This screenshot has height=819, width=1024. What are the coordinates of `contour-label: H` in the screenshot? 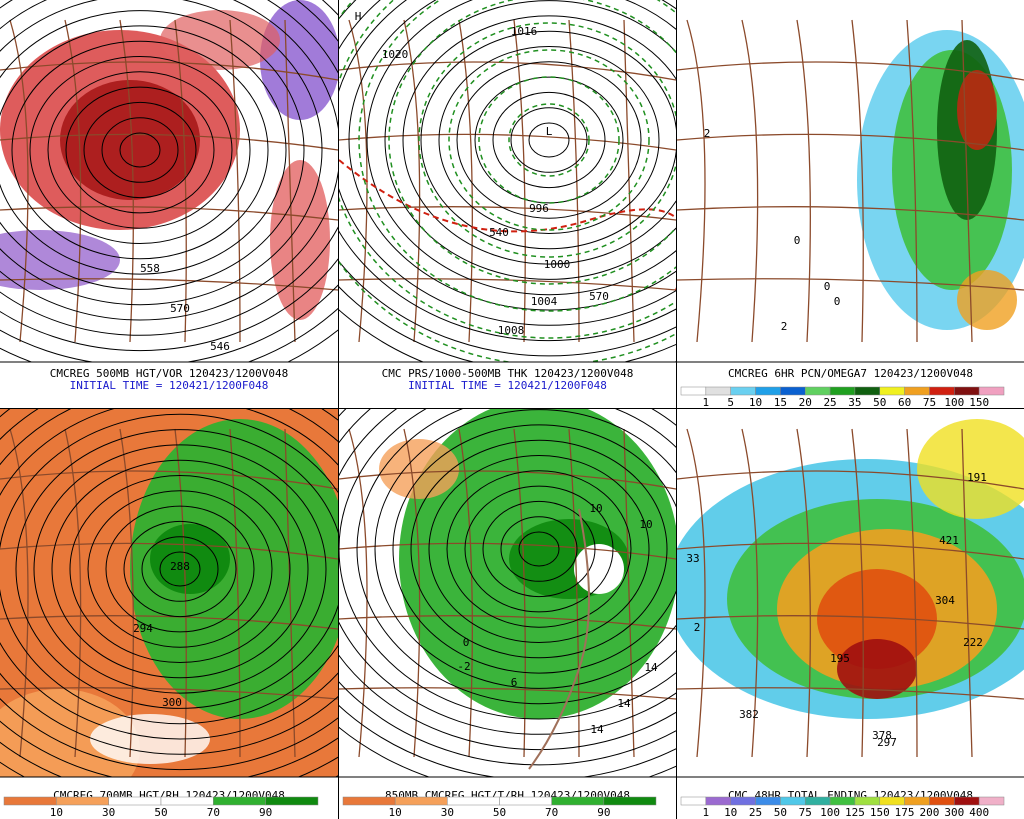 It's located at (358, 16).